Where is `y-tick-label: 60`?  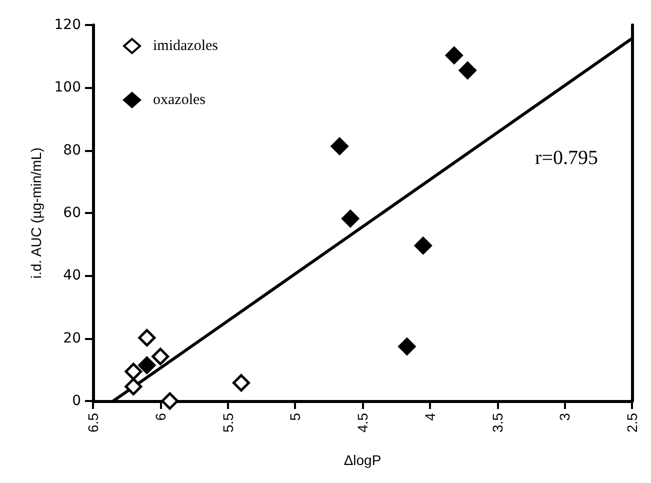 y-tick-label: 60 is located at coordinates (72, 213).